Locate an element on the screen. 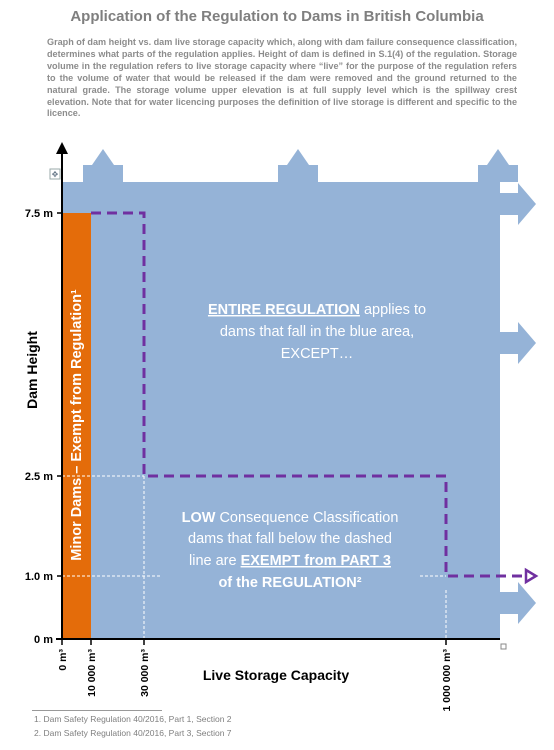  y-tick-label: 0 m is located at coordinates (43, 640).